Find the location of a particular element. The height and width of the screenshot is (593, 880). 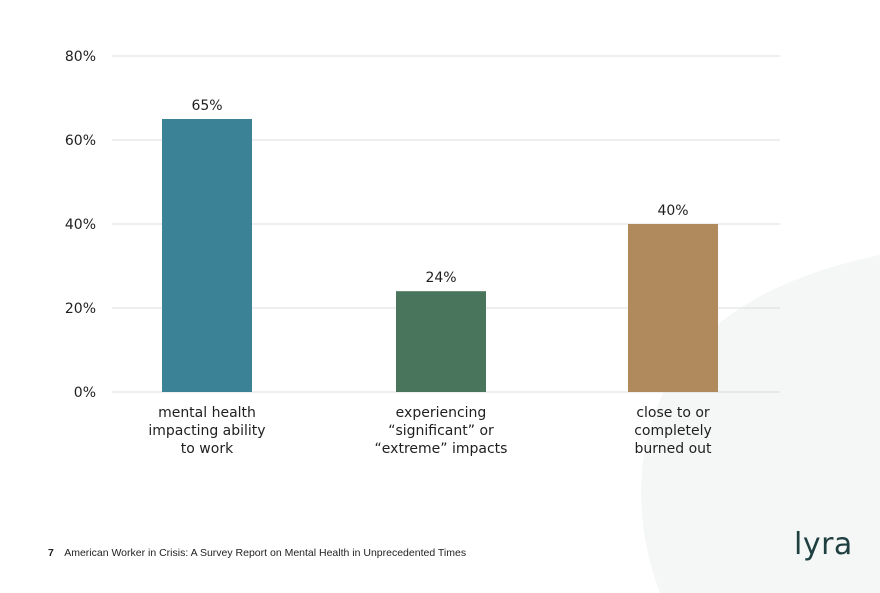

y-tick-label: 60% is located at coordinates (80, 141).